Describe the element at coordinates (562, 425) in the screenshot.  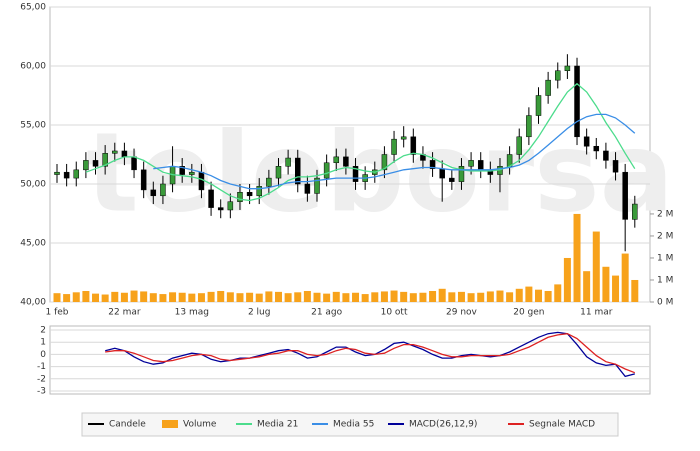
I see `legend-label: Segnale MACD` at that location.